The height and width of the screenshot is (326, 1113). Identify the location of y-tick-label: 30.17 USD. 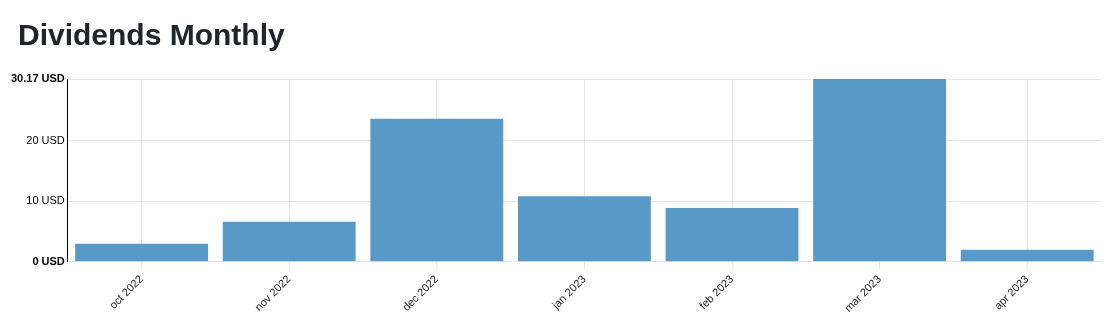
(38, 78).